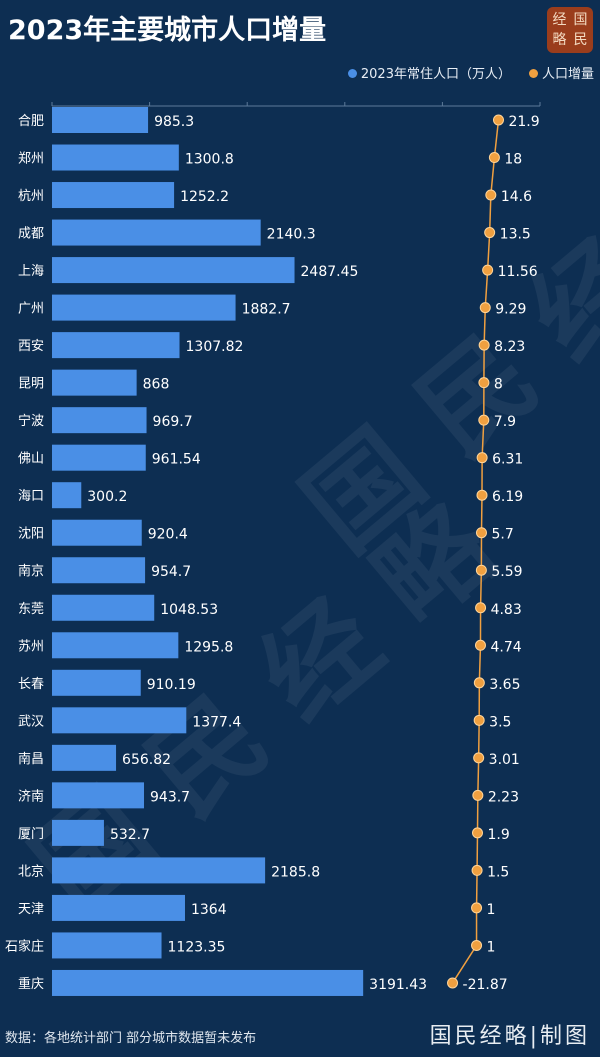 This screenshot has height=1057, width=600. I want to click on increase-value-label: 5.59, so click(506, 572).